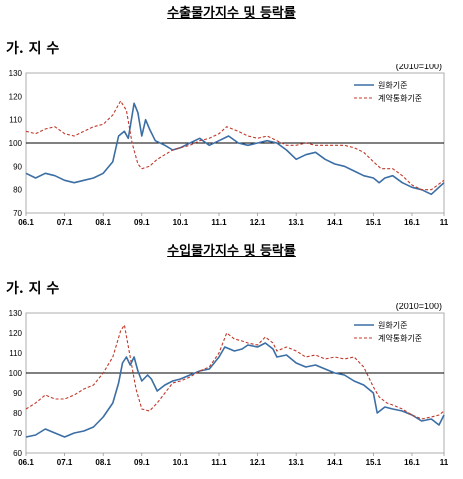 The image size is (463, 479). I want to click on y-tick-label-4: 110, so click(15, 120).